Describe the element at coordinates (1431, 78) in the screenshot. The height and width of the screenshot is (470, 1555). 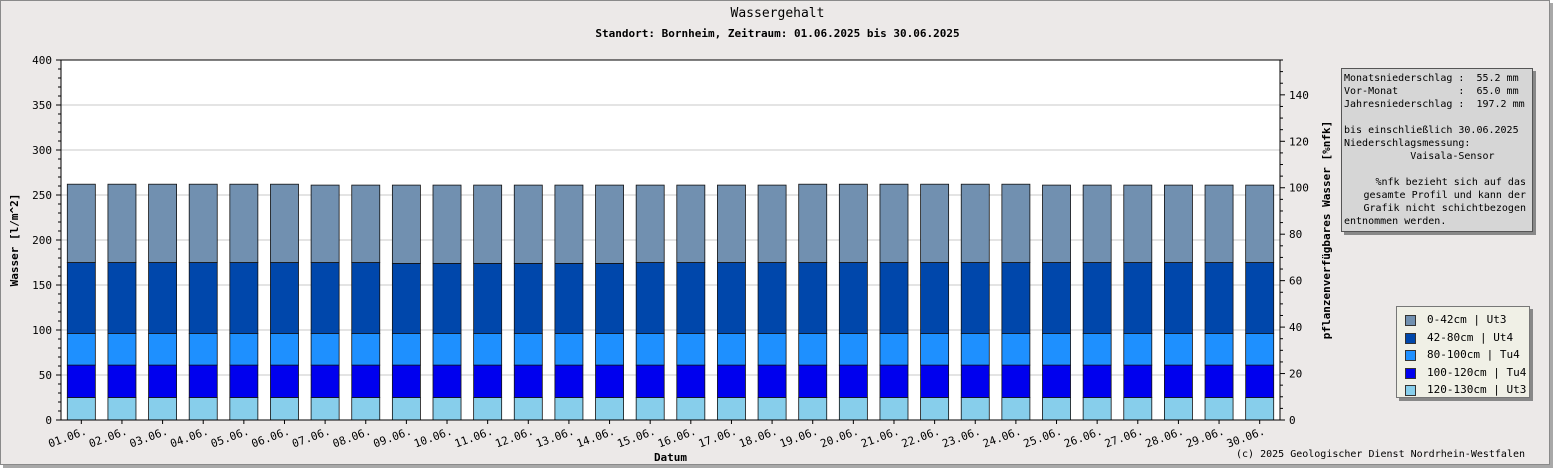
I see `info-line: Monatsniederschlag : 55.2 mm` at that location.